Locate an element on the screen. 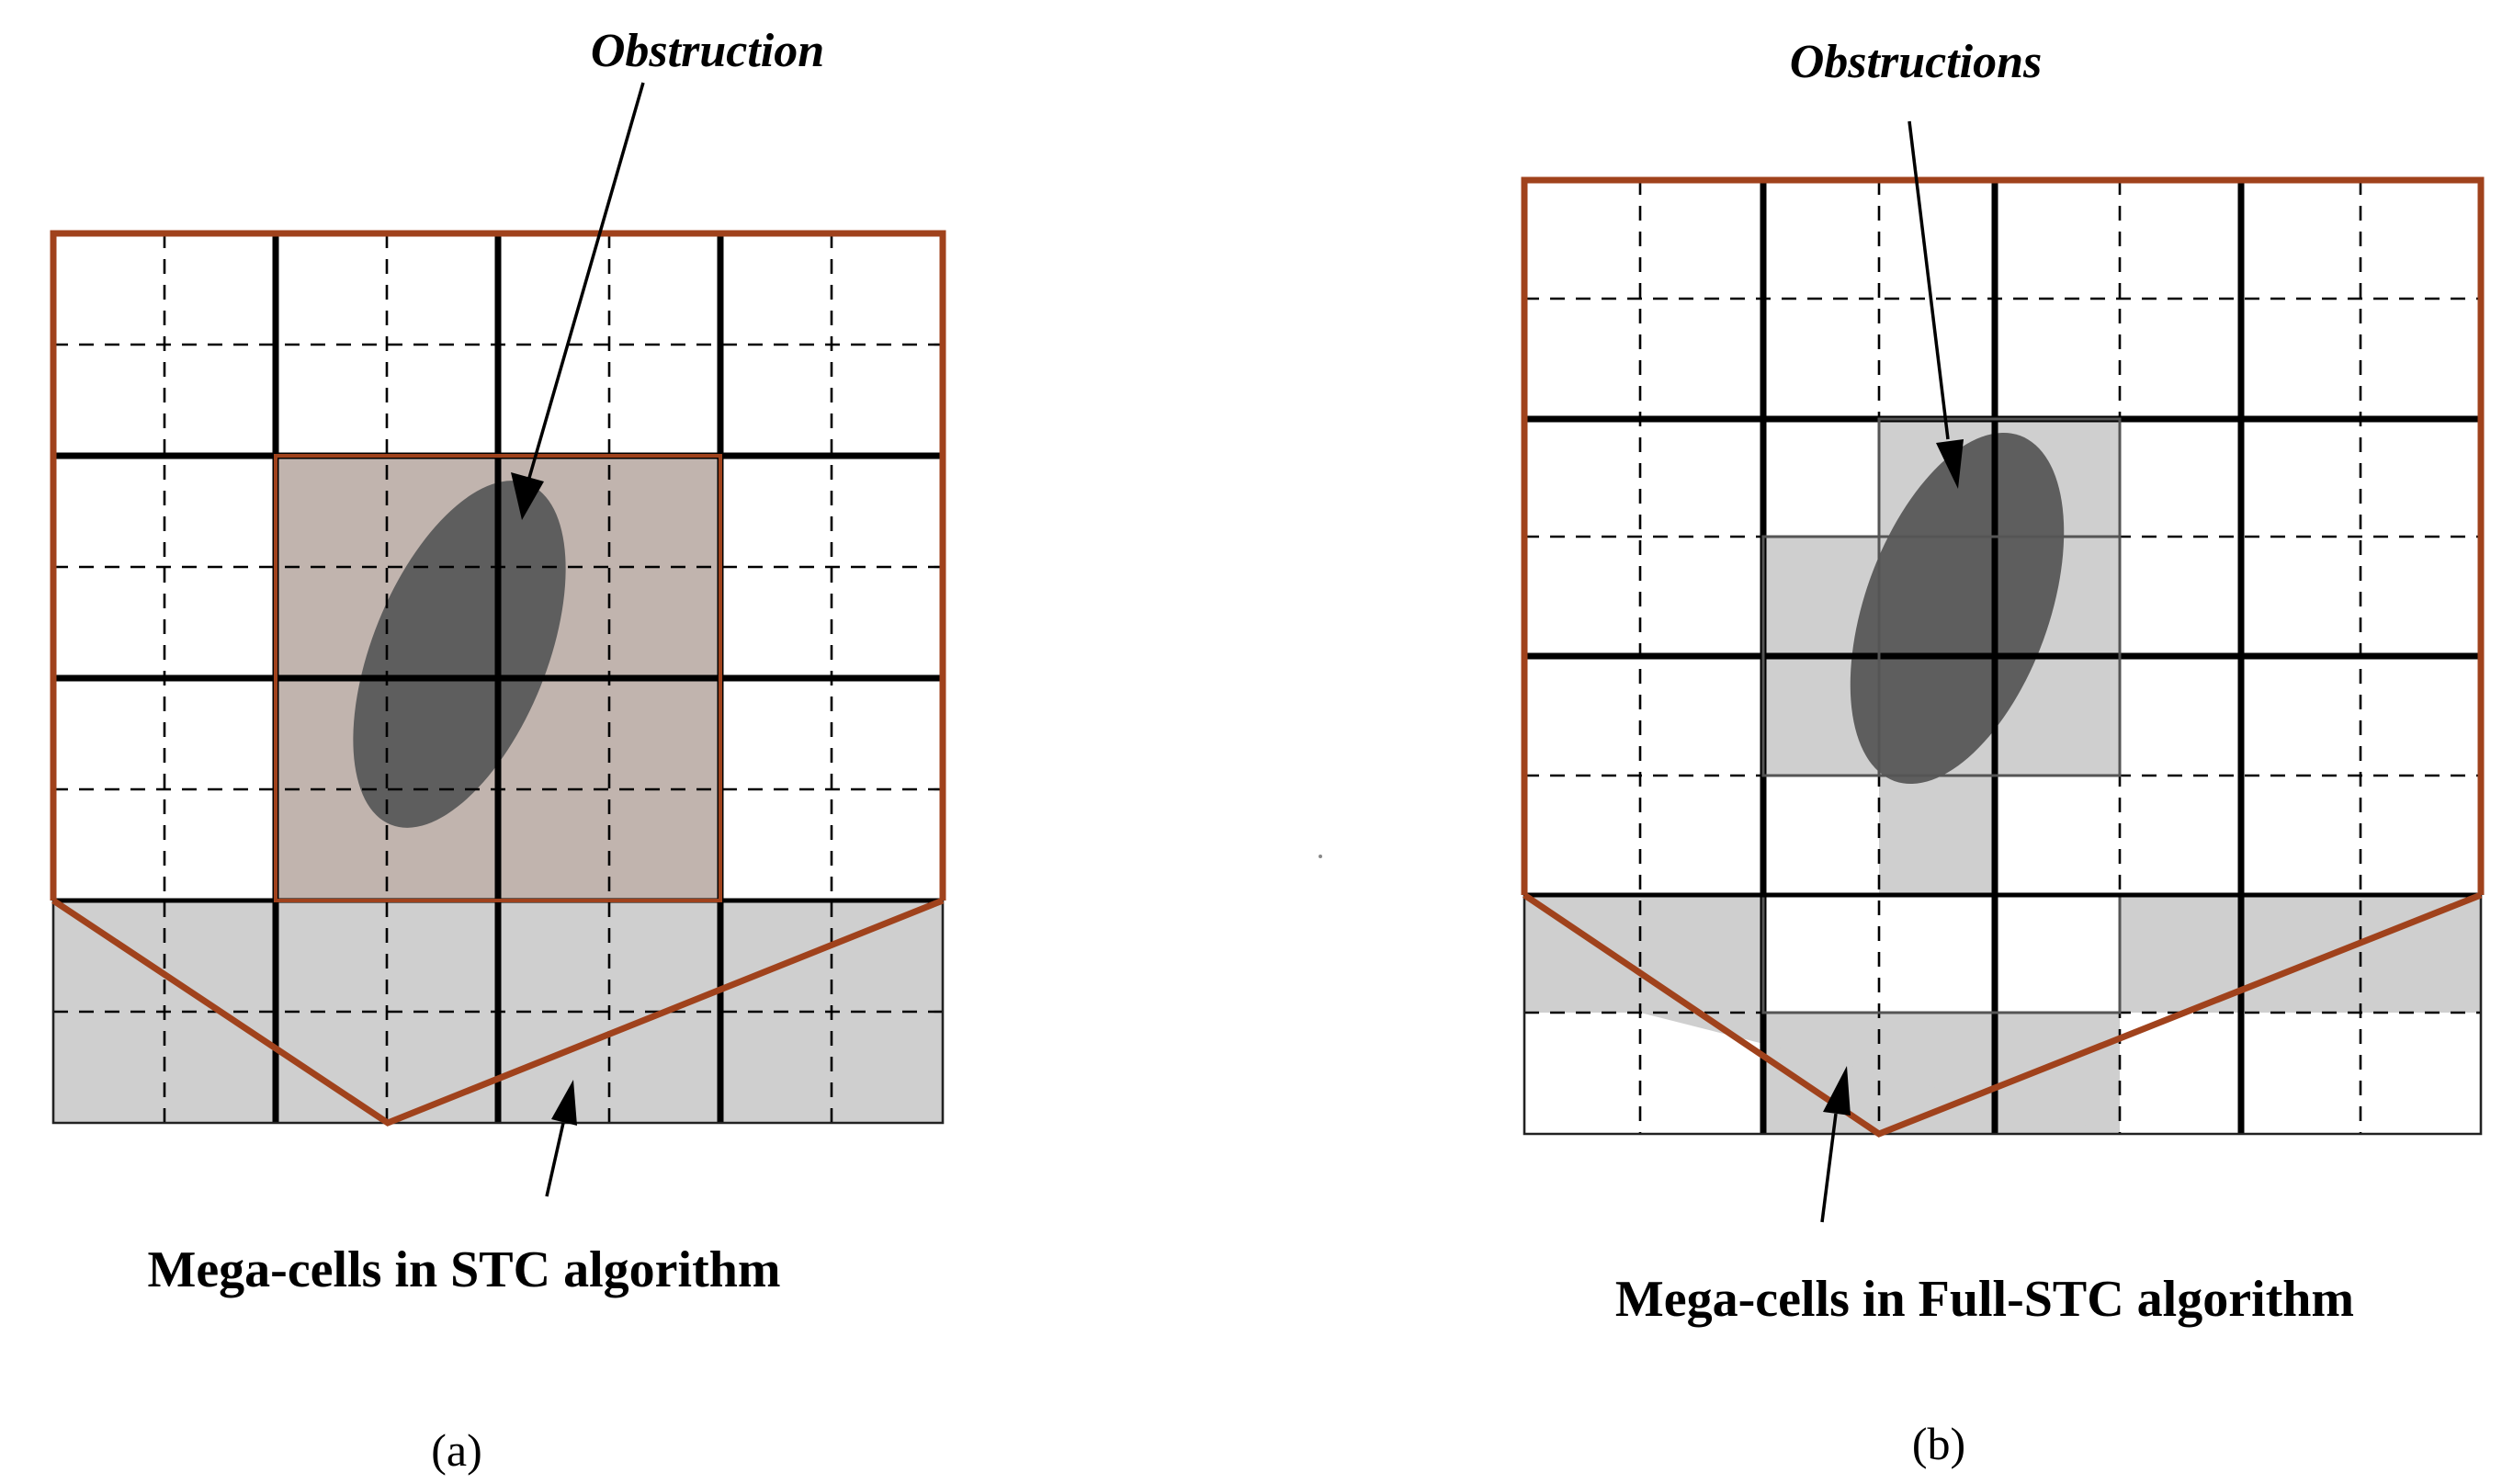 This screenshot has height=1484, width=2502. obstructions-ellipse is located at coordinates (1957, 608).